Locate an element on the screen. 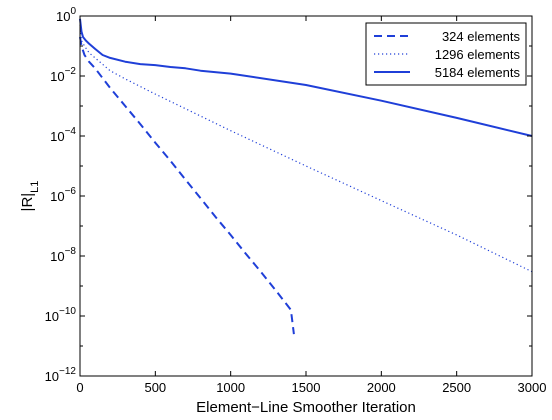 This screenshot has height=420, width=552. legend-box is located at coordinates (446, 54).